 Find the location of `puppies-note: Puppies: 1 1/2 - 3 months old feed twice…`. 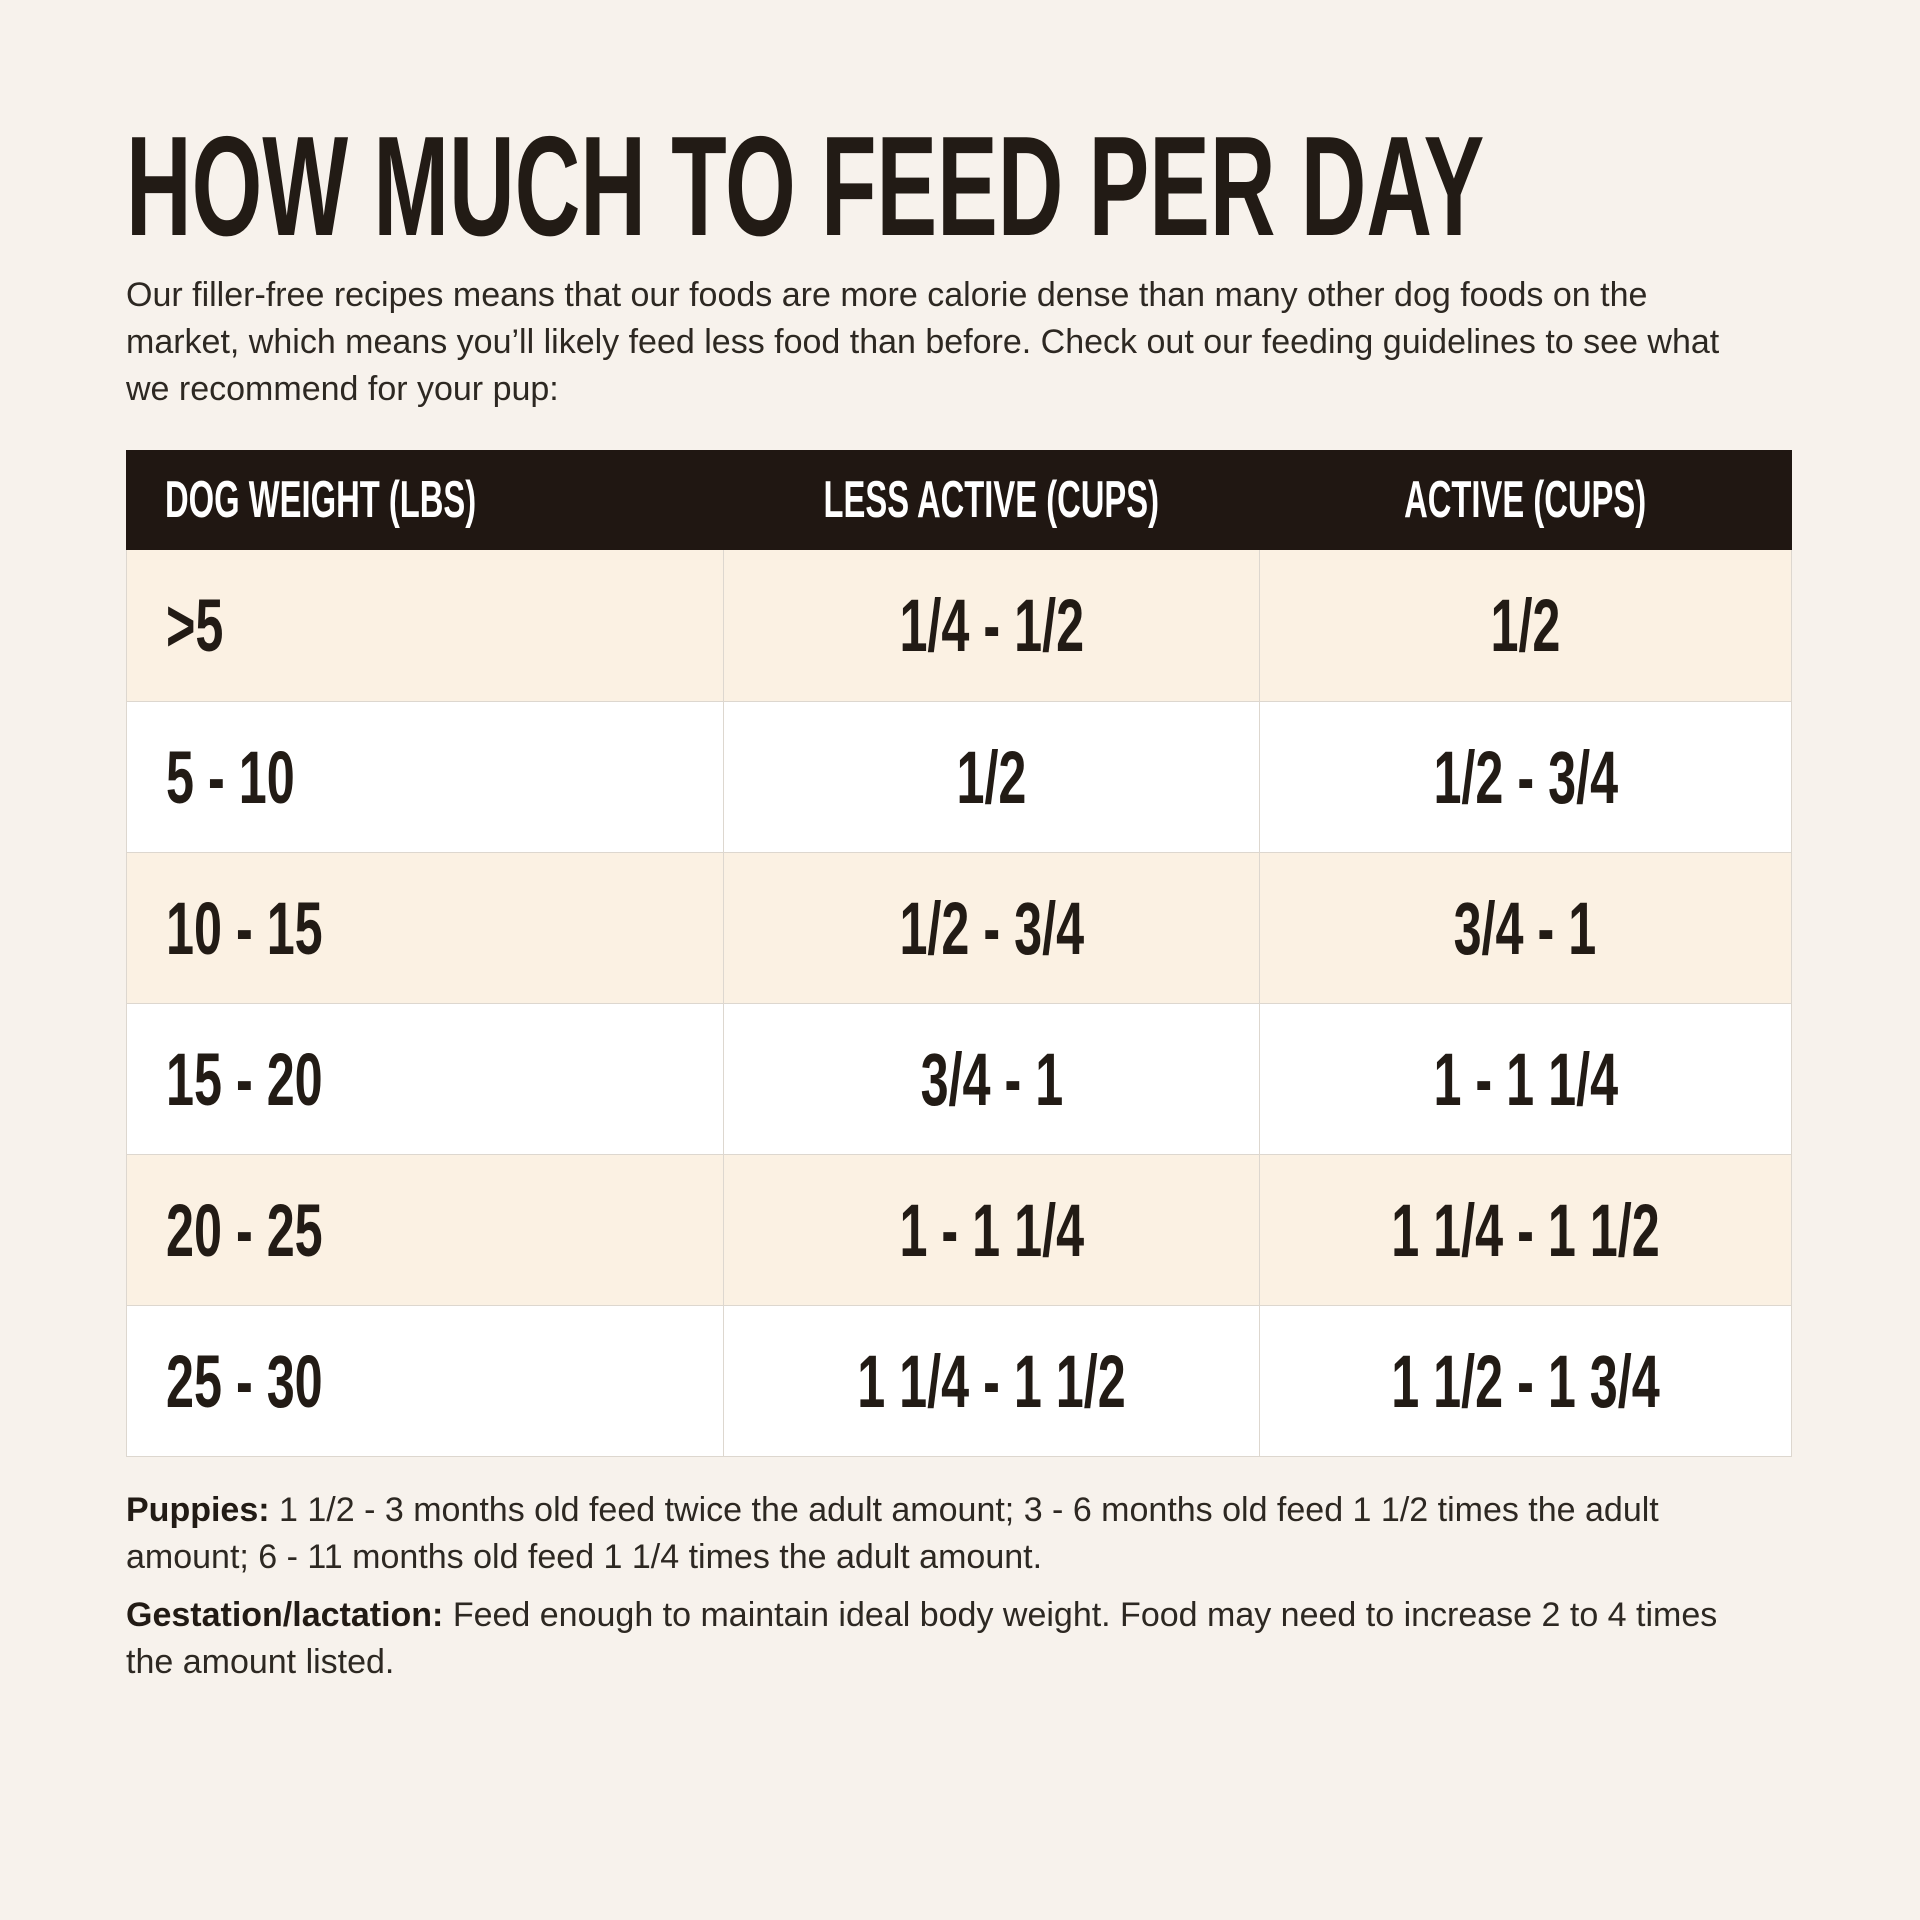

puppies-note: Puppies: 1 1/2 - 3 months old feed twice… is located at coordinates (946, 1534).